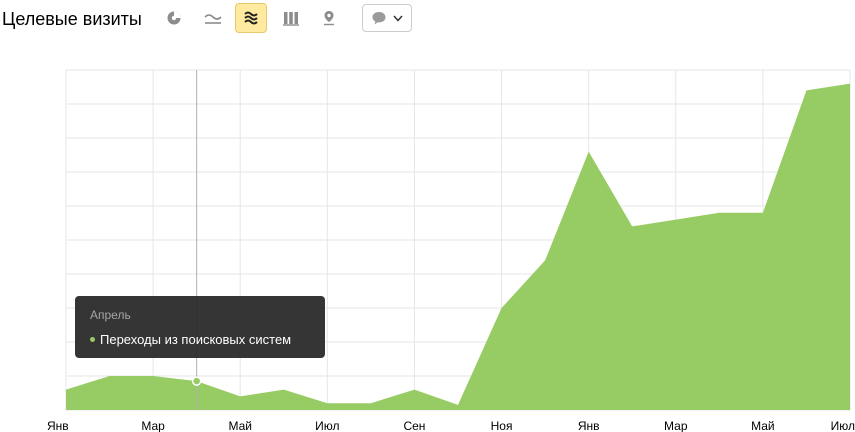  I want to click on bar-chart-toggle, so click(291, 18).